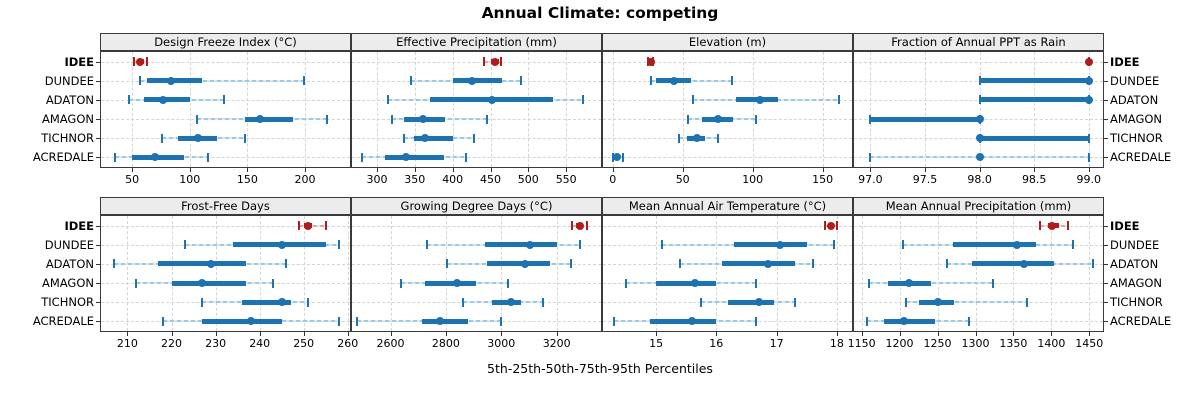  I want to click on axis-tick-label: 3000, so click(501, 343).